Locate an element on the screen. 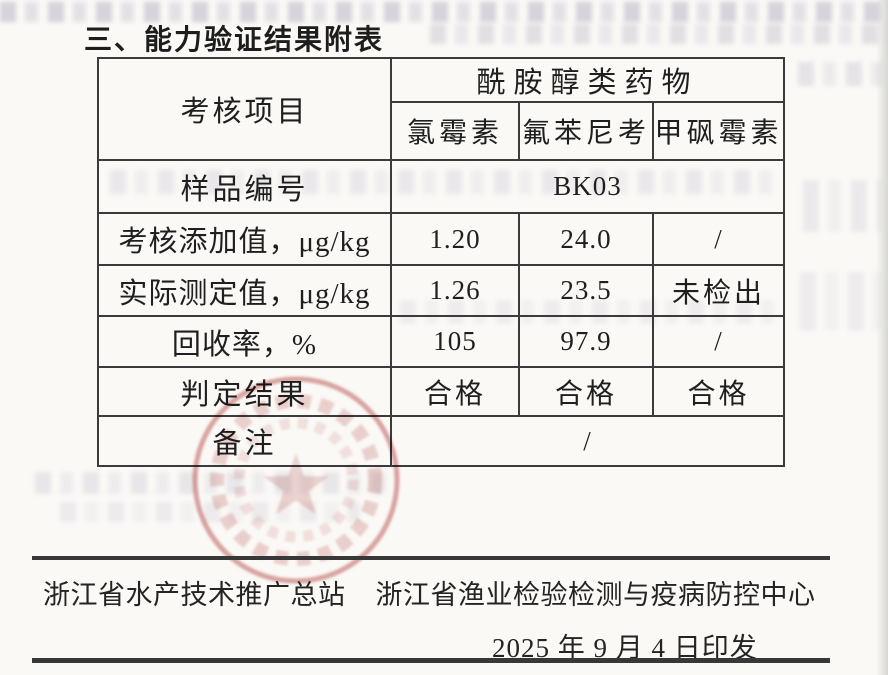 The width and height of the screenshot is (888, 675). corner-header-cell: 考核项目 is located at coordinates (244, 109).